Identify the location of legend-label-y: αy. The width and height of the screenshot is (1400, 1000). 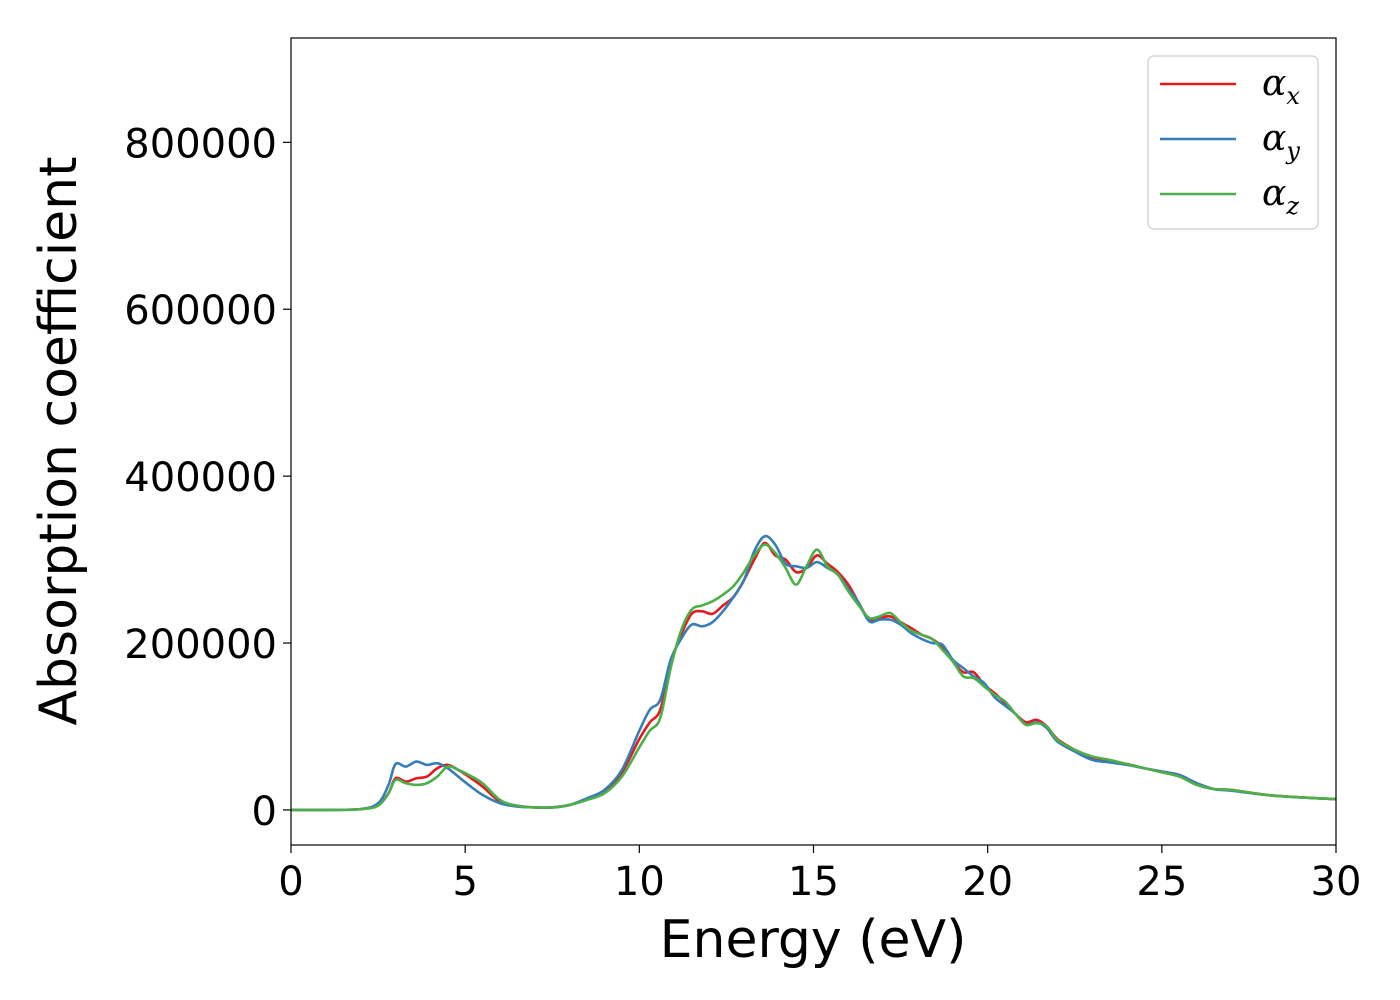
(1281, 141).